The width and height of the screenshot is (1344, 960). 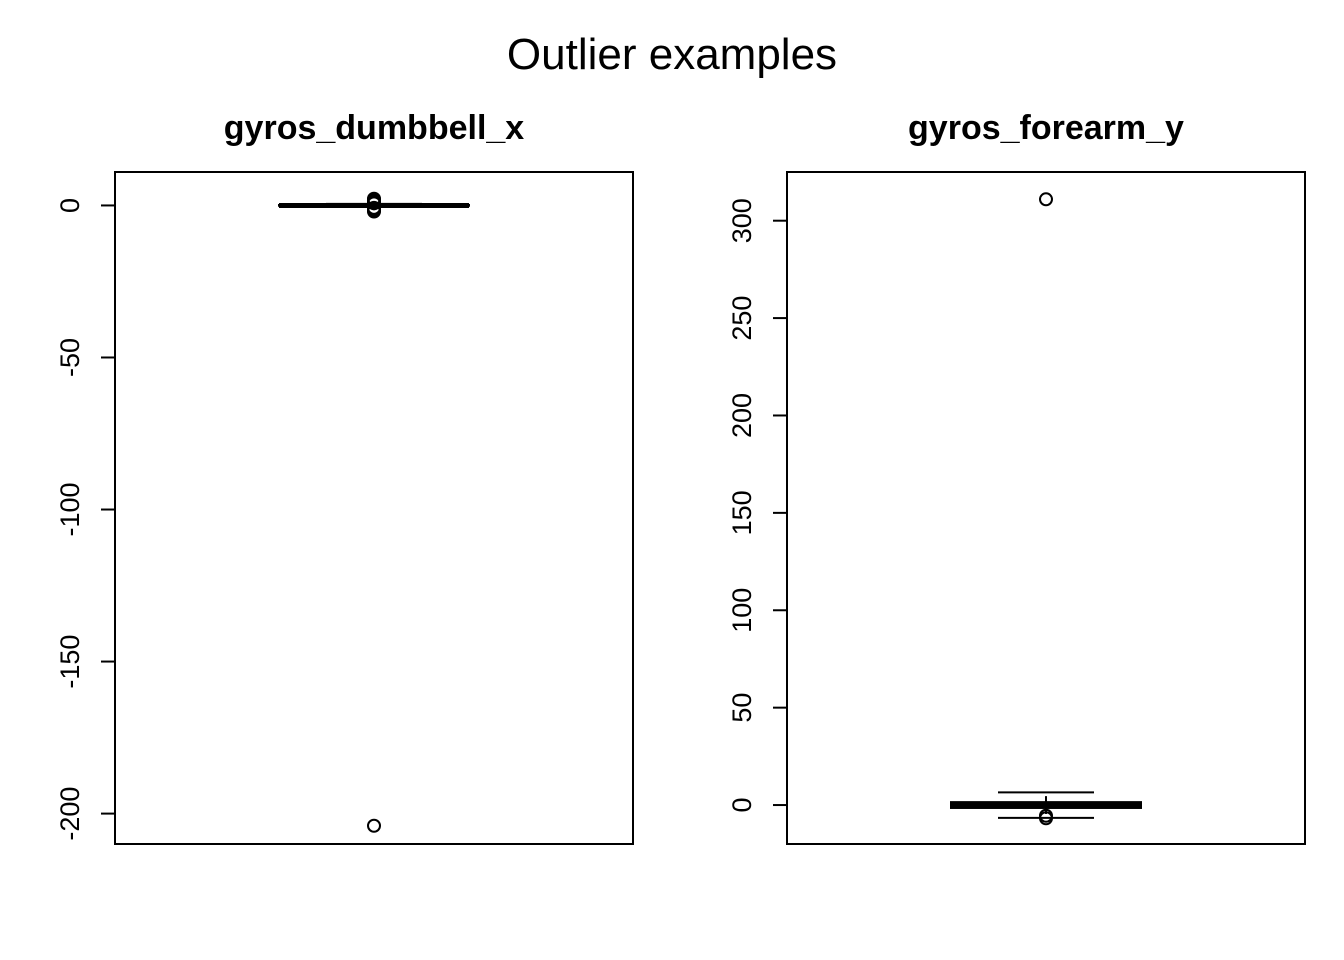 I want to click on y-tick-label: -50, so click(x=70, y=357).